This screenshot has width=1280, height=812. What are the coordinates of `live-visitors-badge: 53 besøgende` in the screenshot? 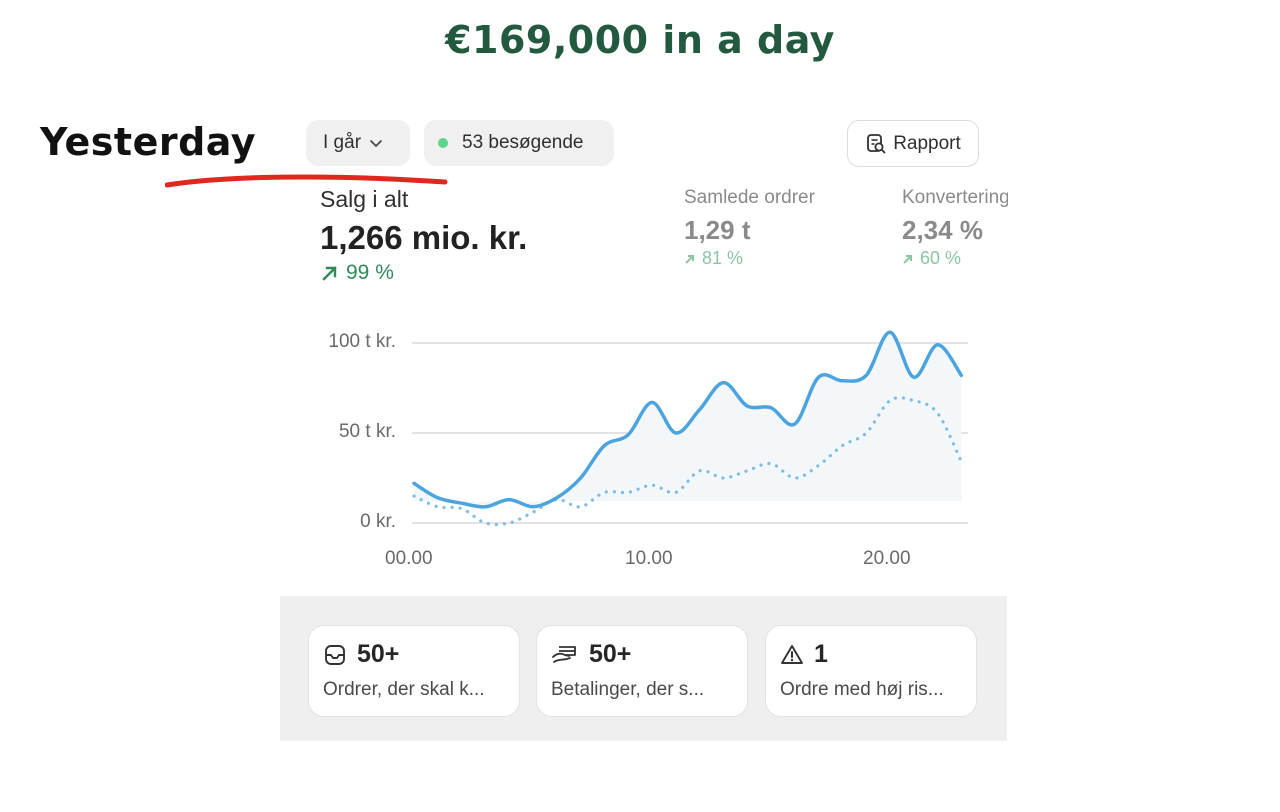 It's located at (519, 143).